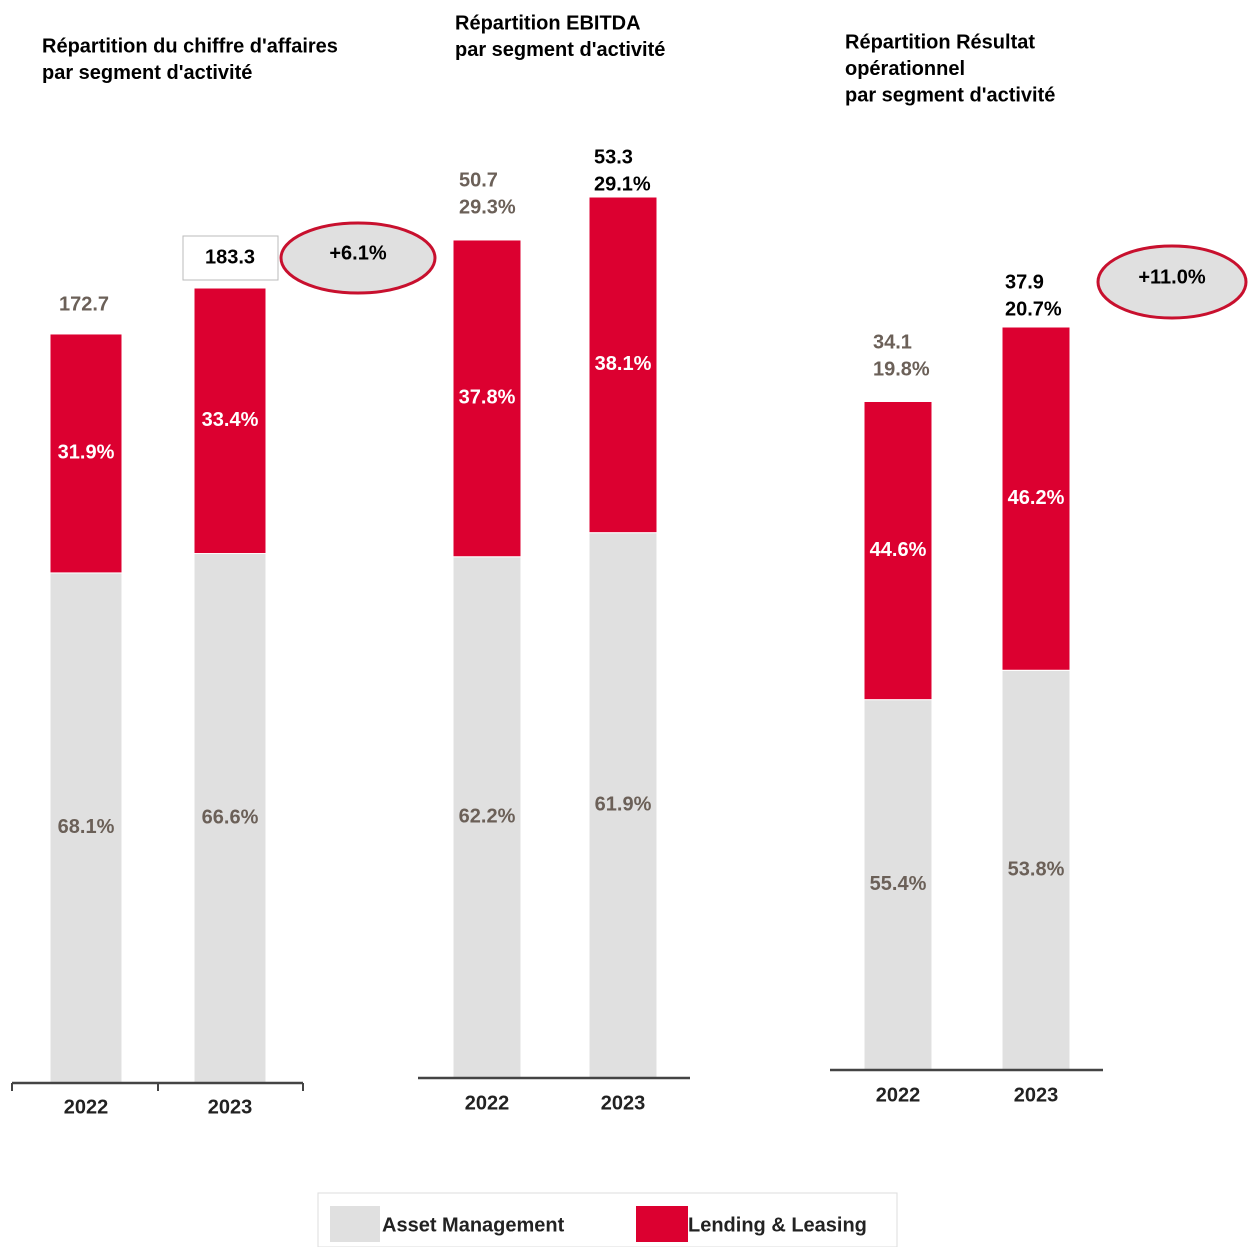  I want to click on legend-box, so click(607, 1219).